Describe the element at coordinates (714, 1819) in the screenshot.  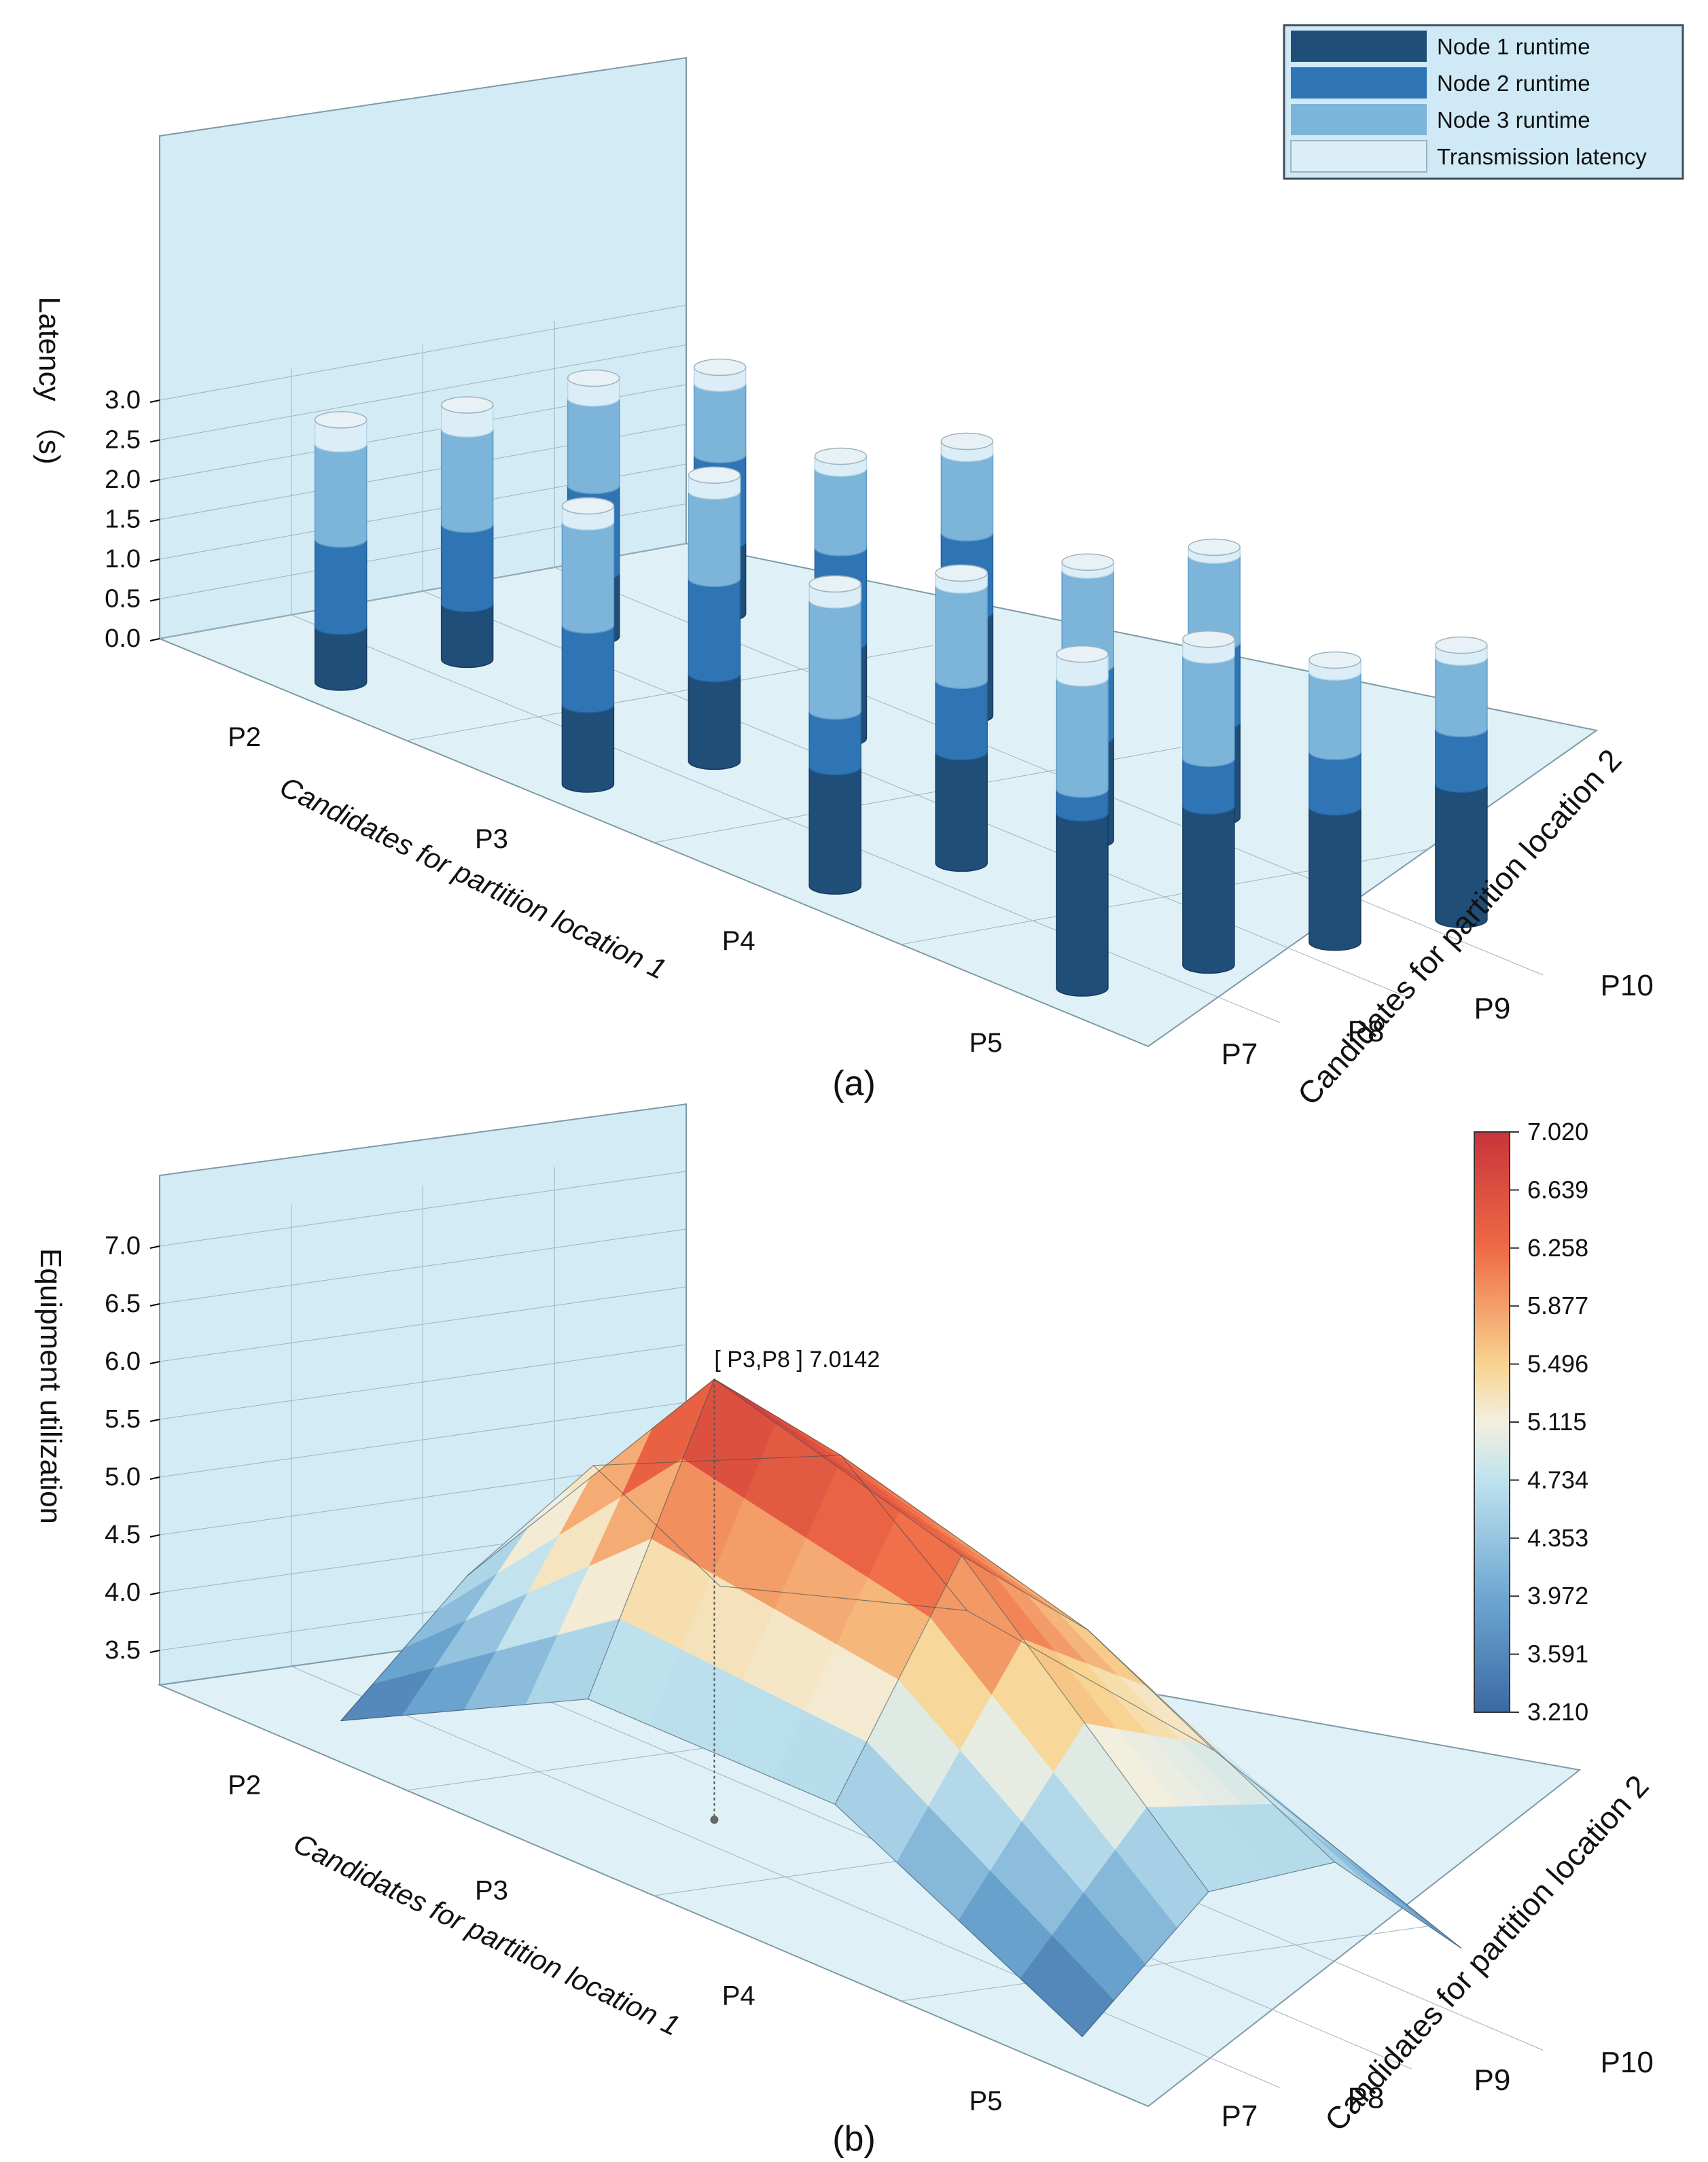
I see `peak-floor-marker` at that location.